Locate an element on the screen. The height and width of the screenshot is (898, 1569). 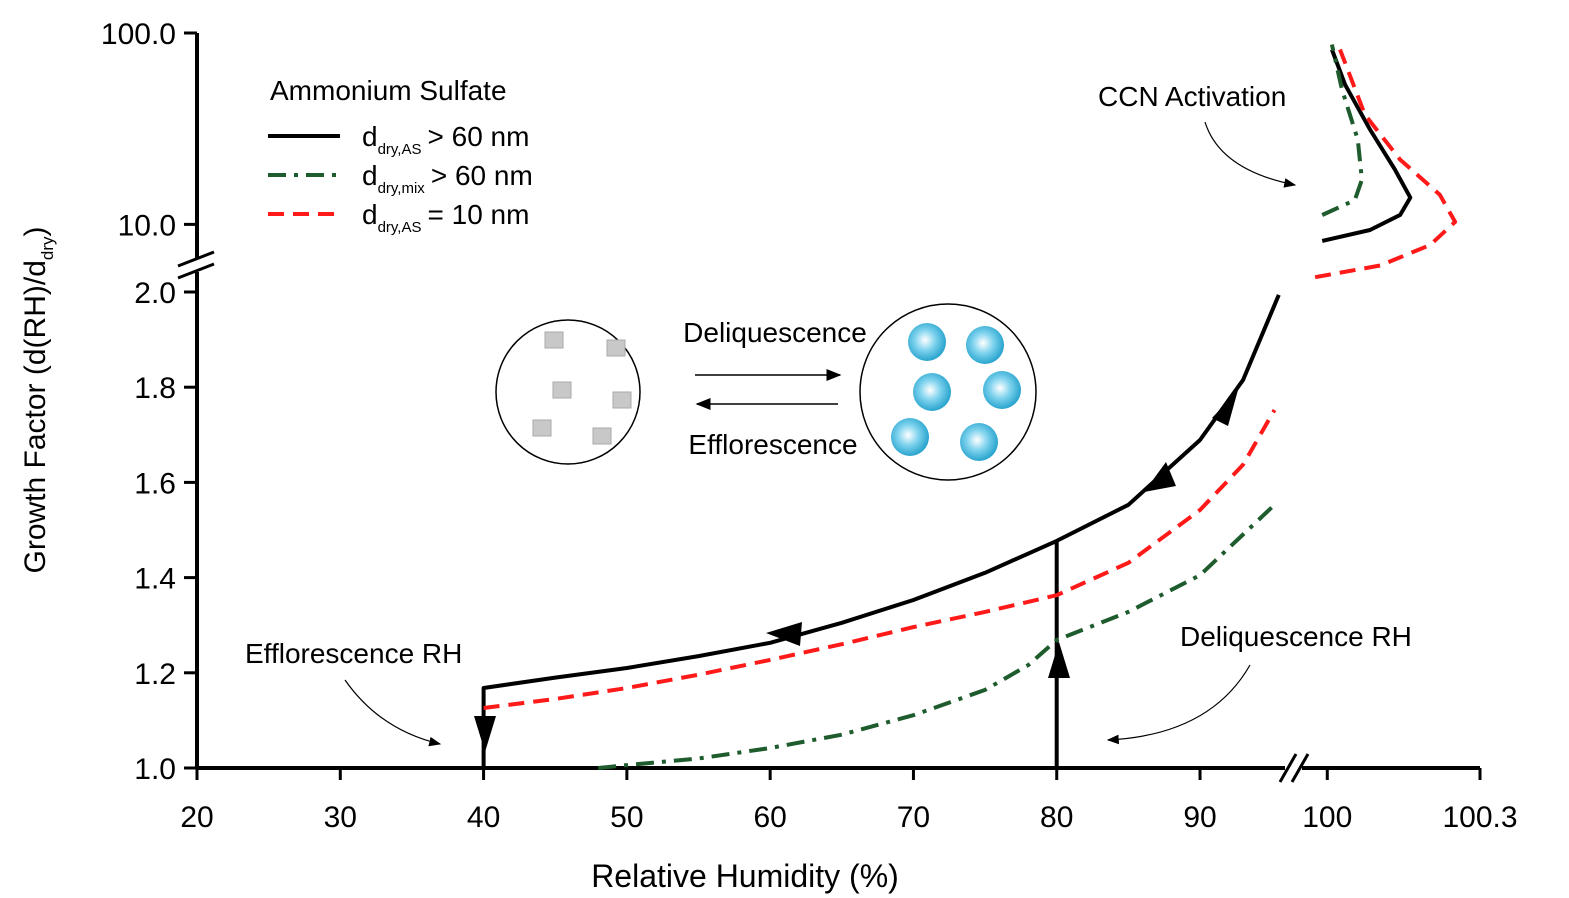
x-tick-label: 70 is located at coordinates (913, 817).